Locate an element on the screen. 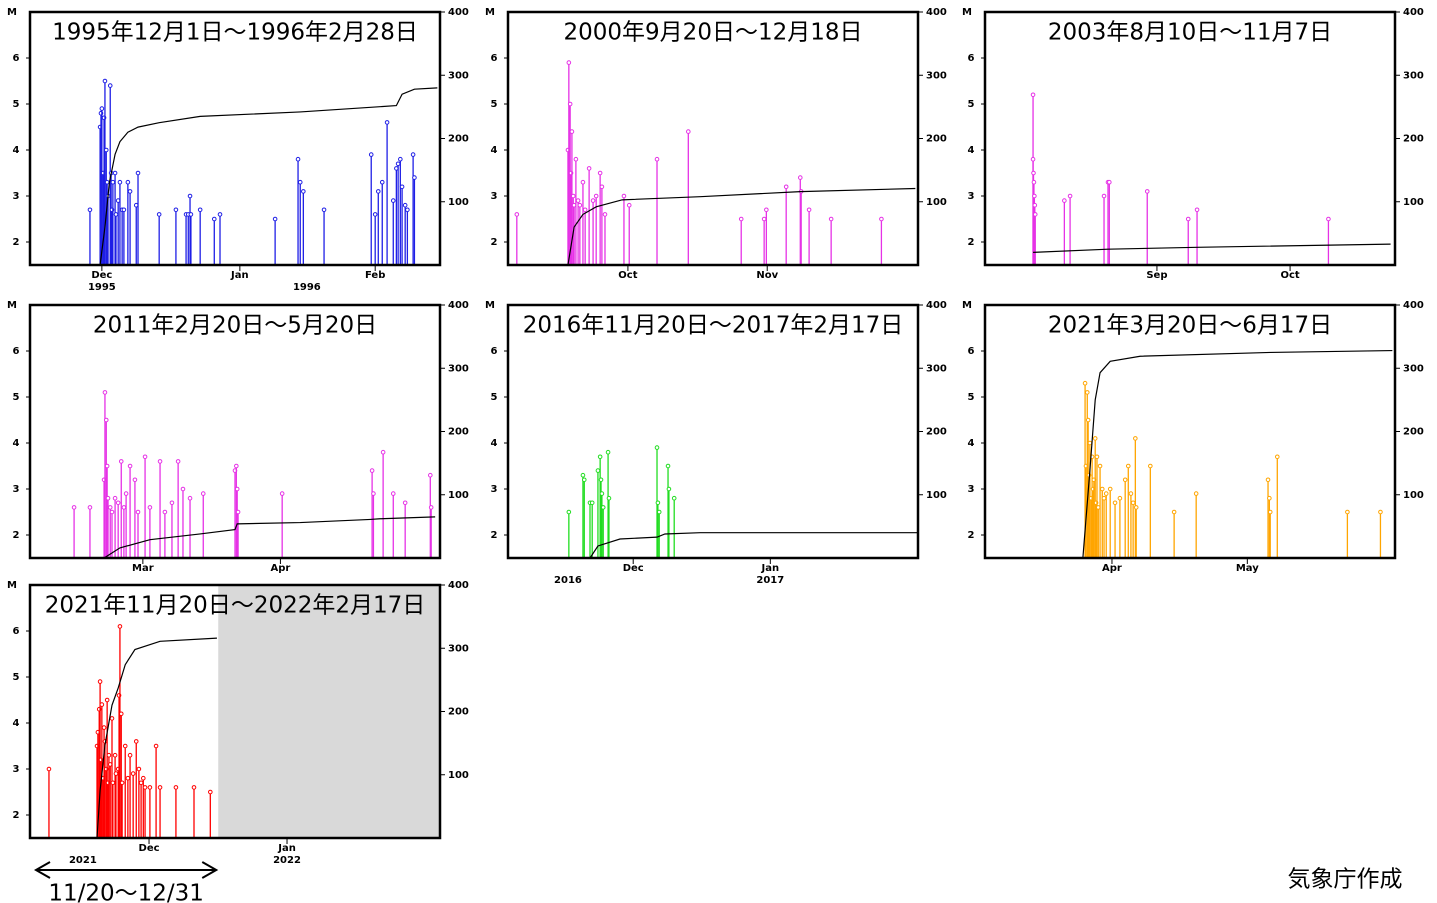 This screenshot has width=1437, height=903. x-tick-label: Sep is located at coordinates (1156, 275).